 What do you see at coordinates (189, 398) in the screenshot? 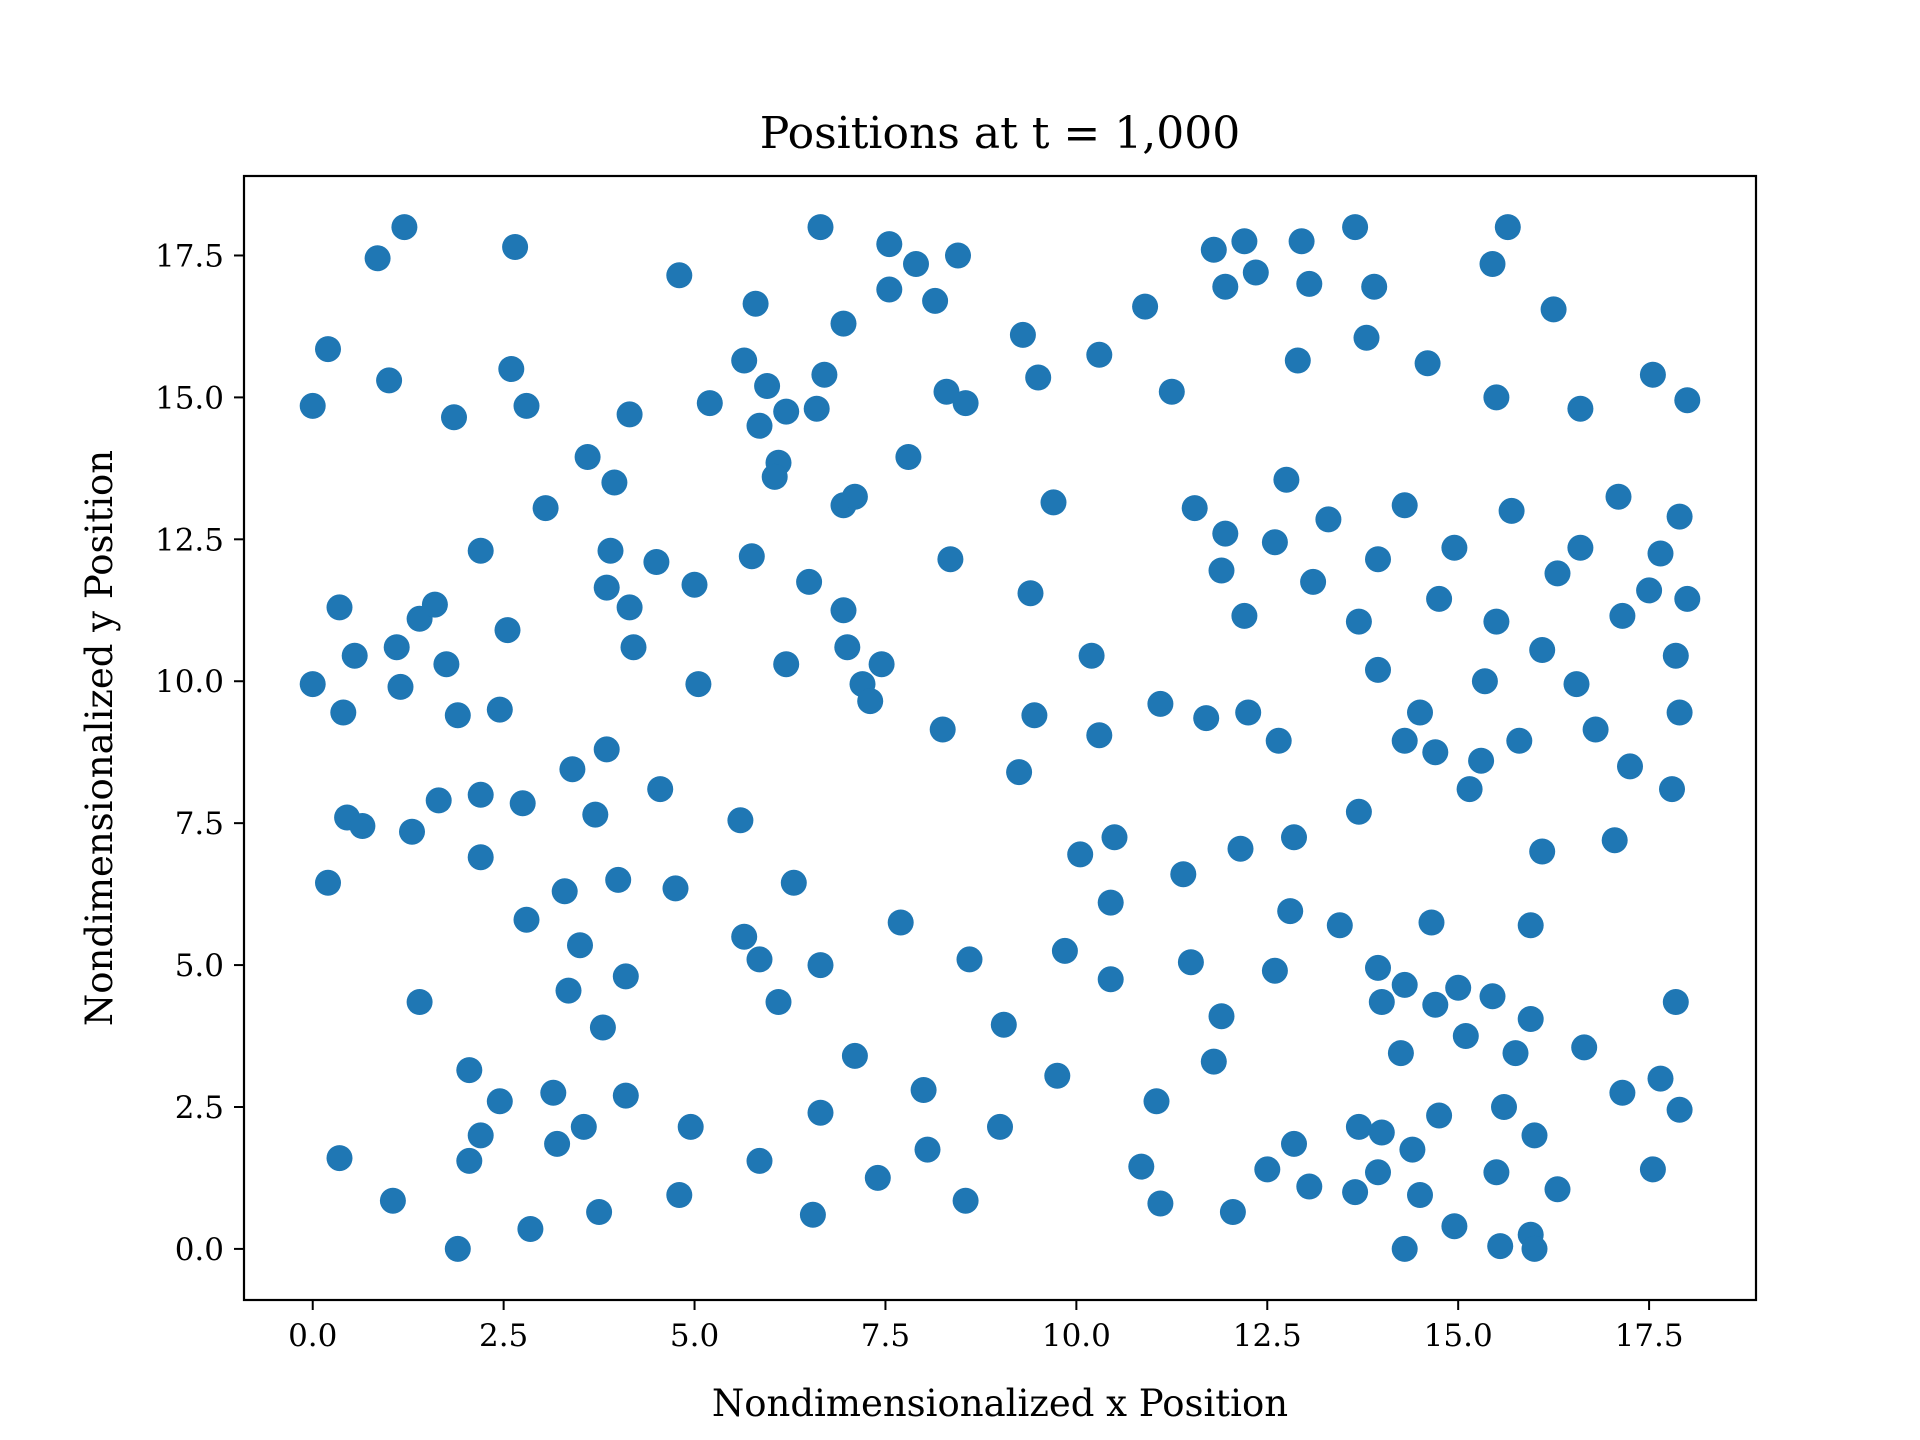
I see `y-tick-label: 15.0` at bounding box center [189, 398].